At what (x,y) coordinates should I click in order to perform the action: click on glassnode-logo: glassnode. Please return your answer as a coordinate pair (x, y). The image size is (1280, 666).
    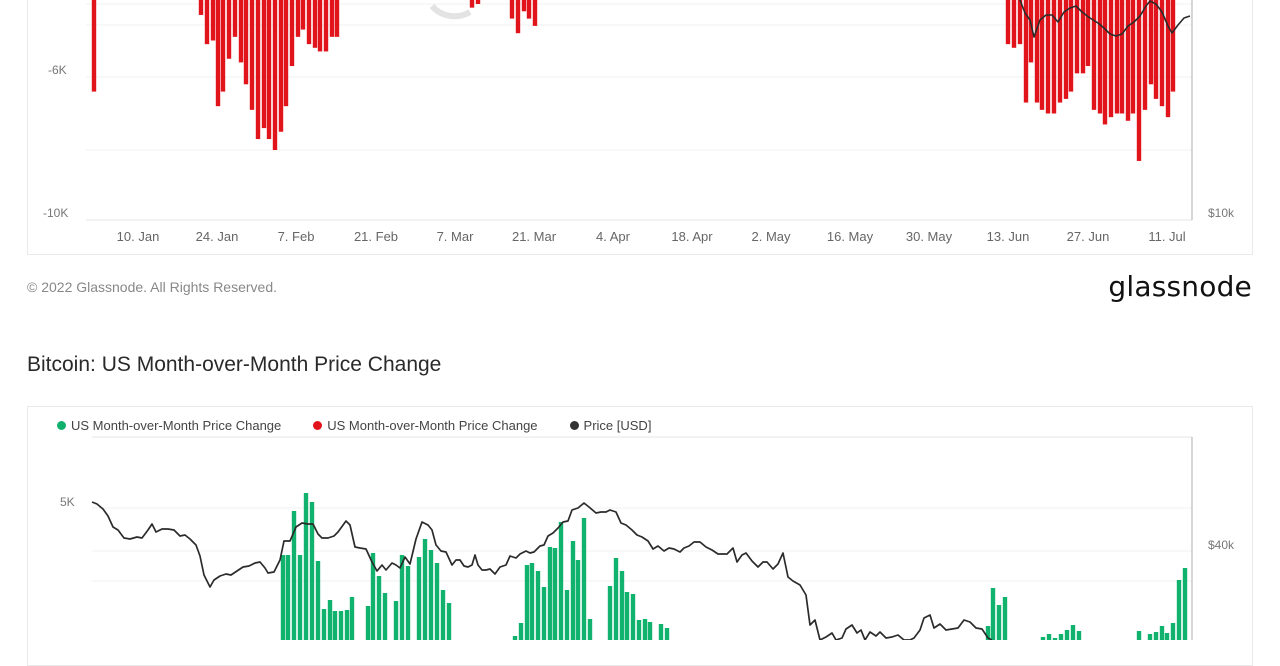
    Looking at the image, I should click on (1180, 286).